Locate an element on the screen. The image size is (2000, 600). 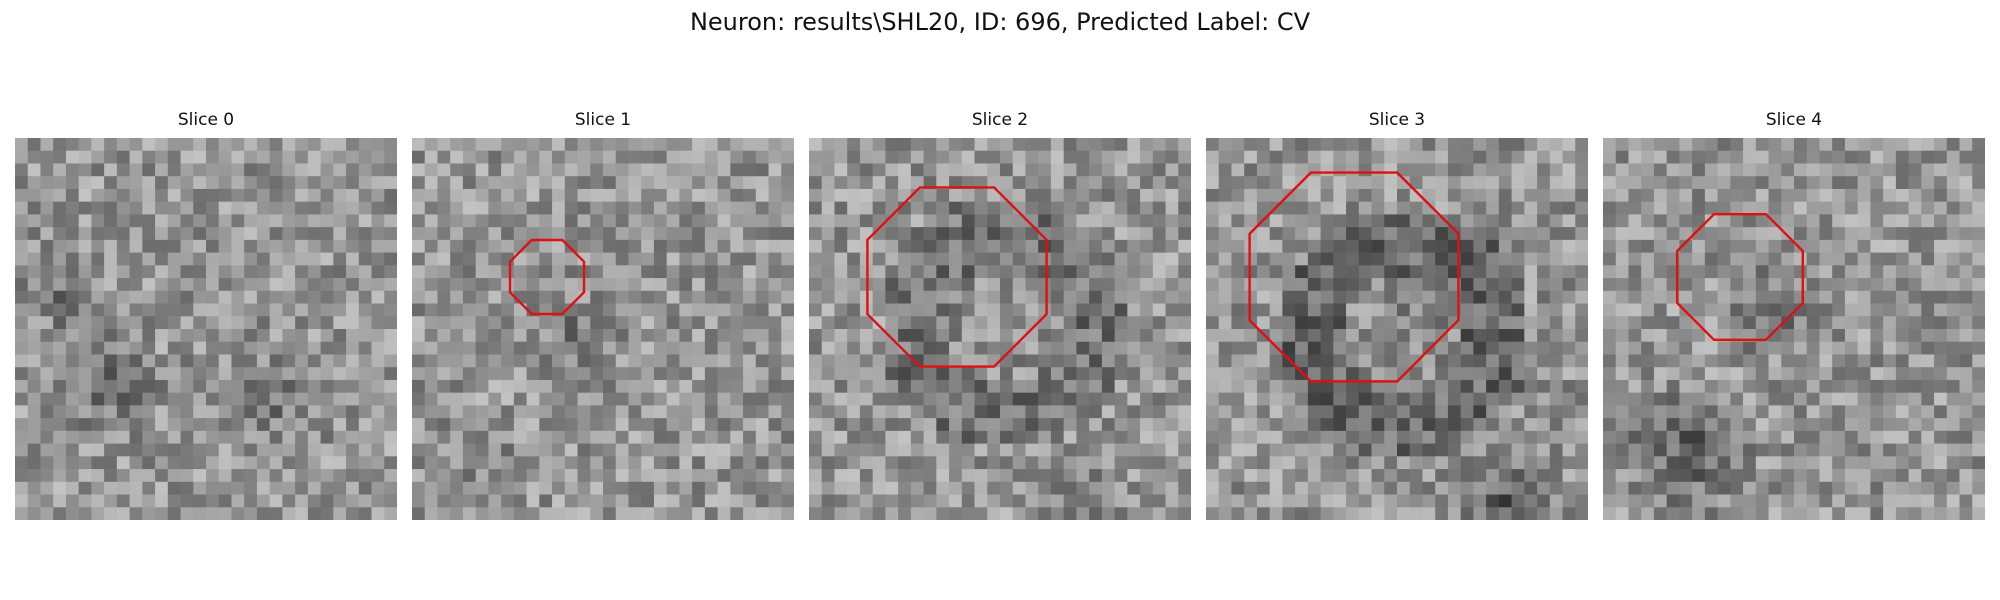
slice-title: Slice 2 is located at coordinates (1000, 120).